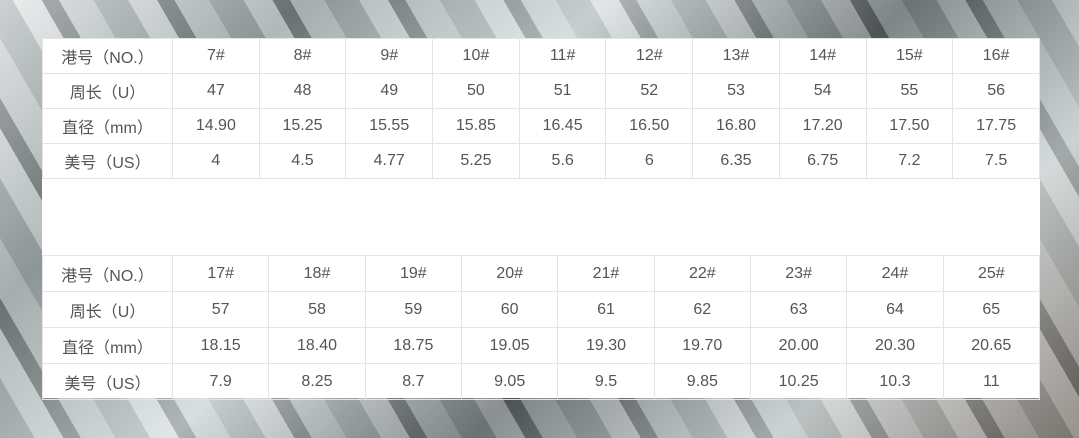 The height and width of the screenshot is (438, 1079). What do you see at coordinates (702, 345) in the screenshot?
I see `cell-diameter: 19.70` at bounding box center [702, 345].